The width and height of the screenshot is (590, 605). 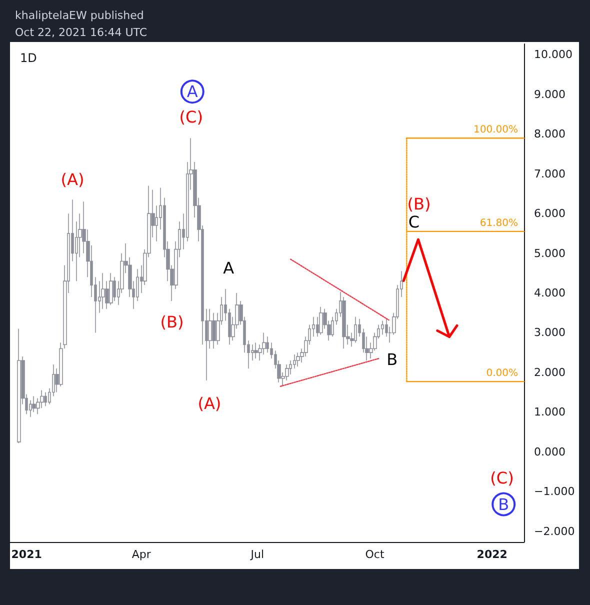 I want to click on y-tick-label: 10.000, so click(x=553, y=55).